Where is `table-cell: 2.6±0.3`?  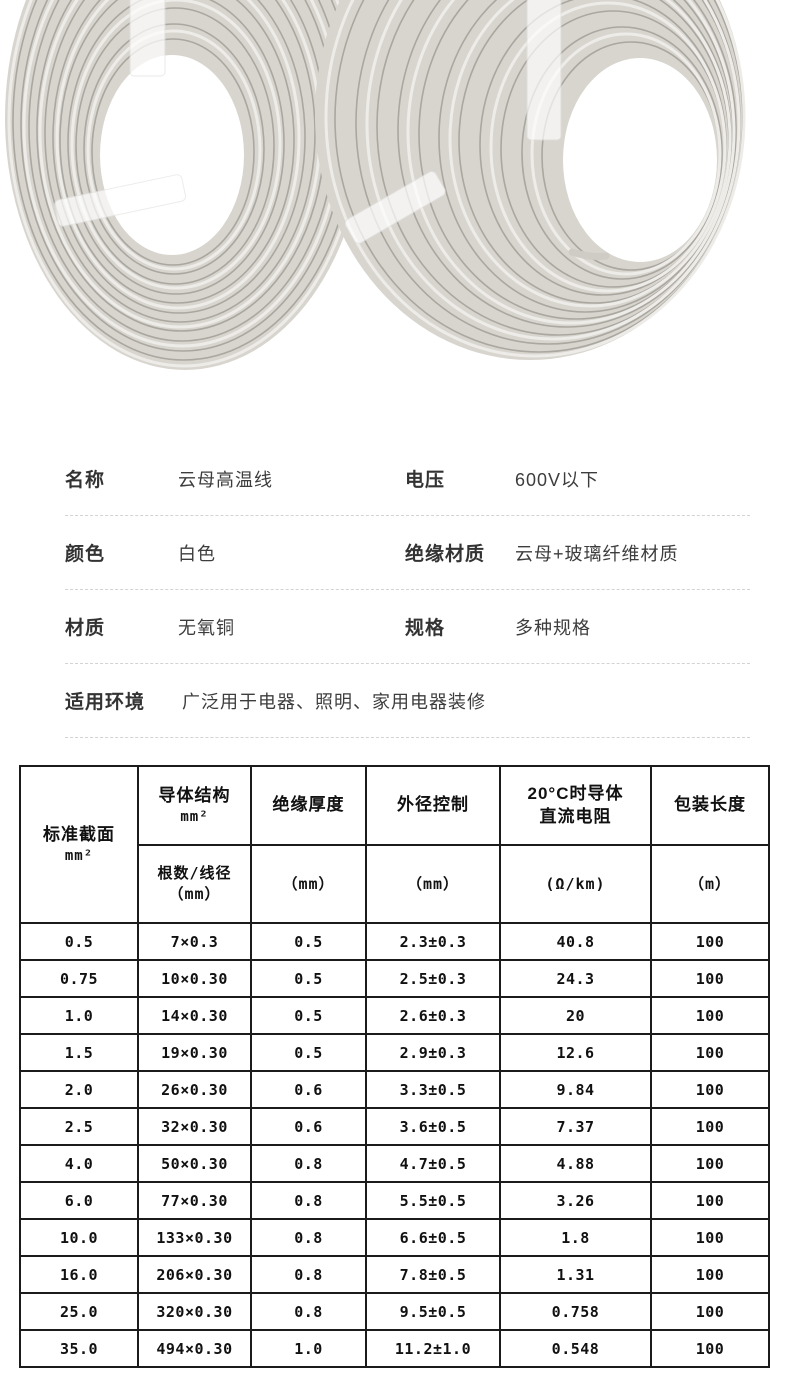
table-cell: 2.6±0.3 is located at coordinates (433, 1015).